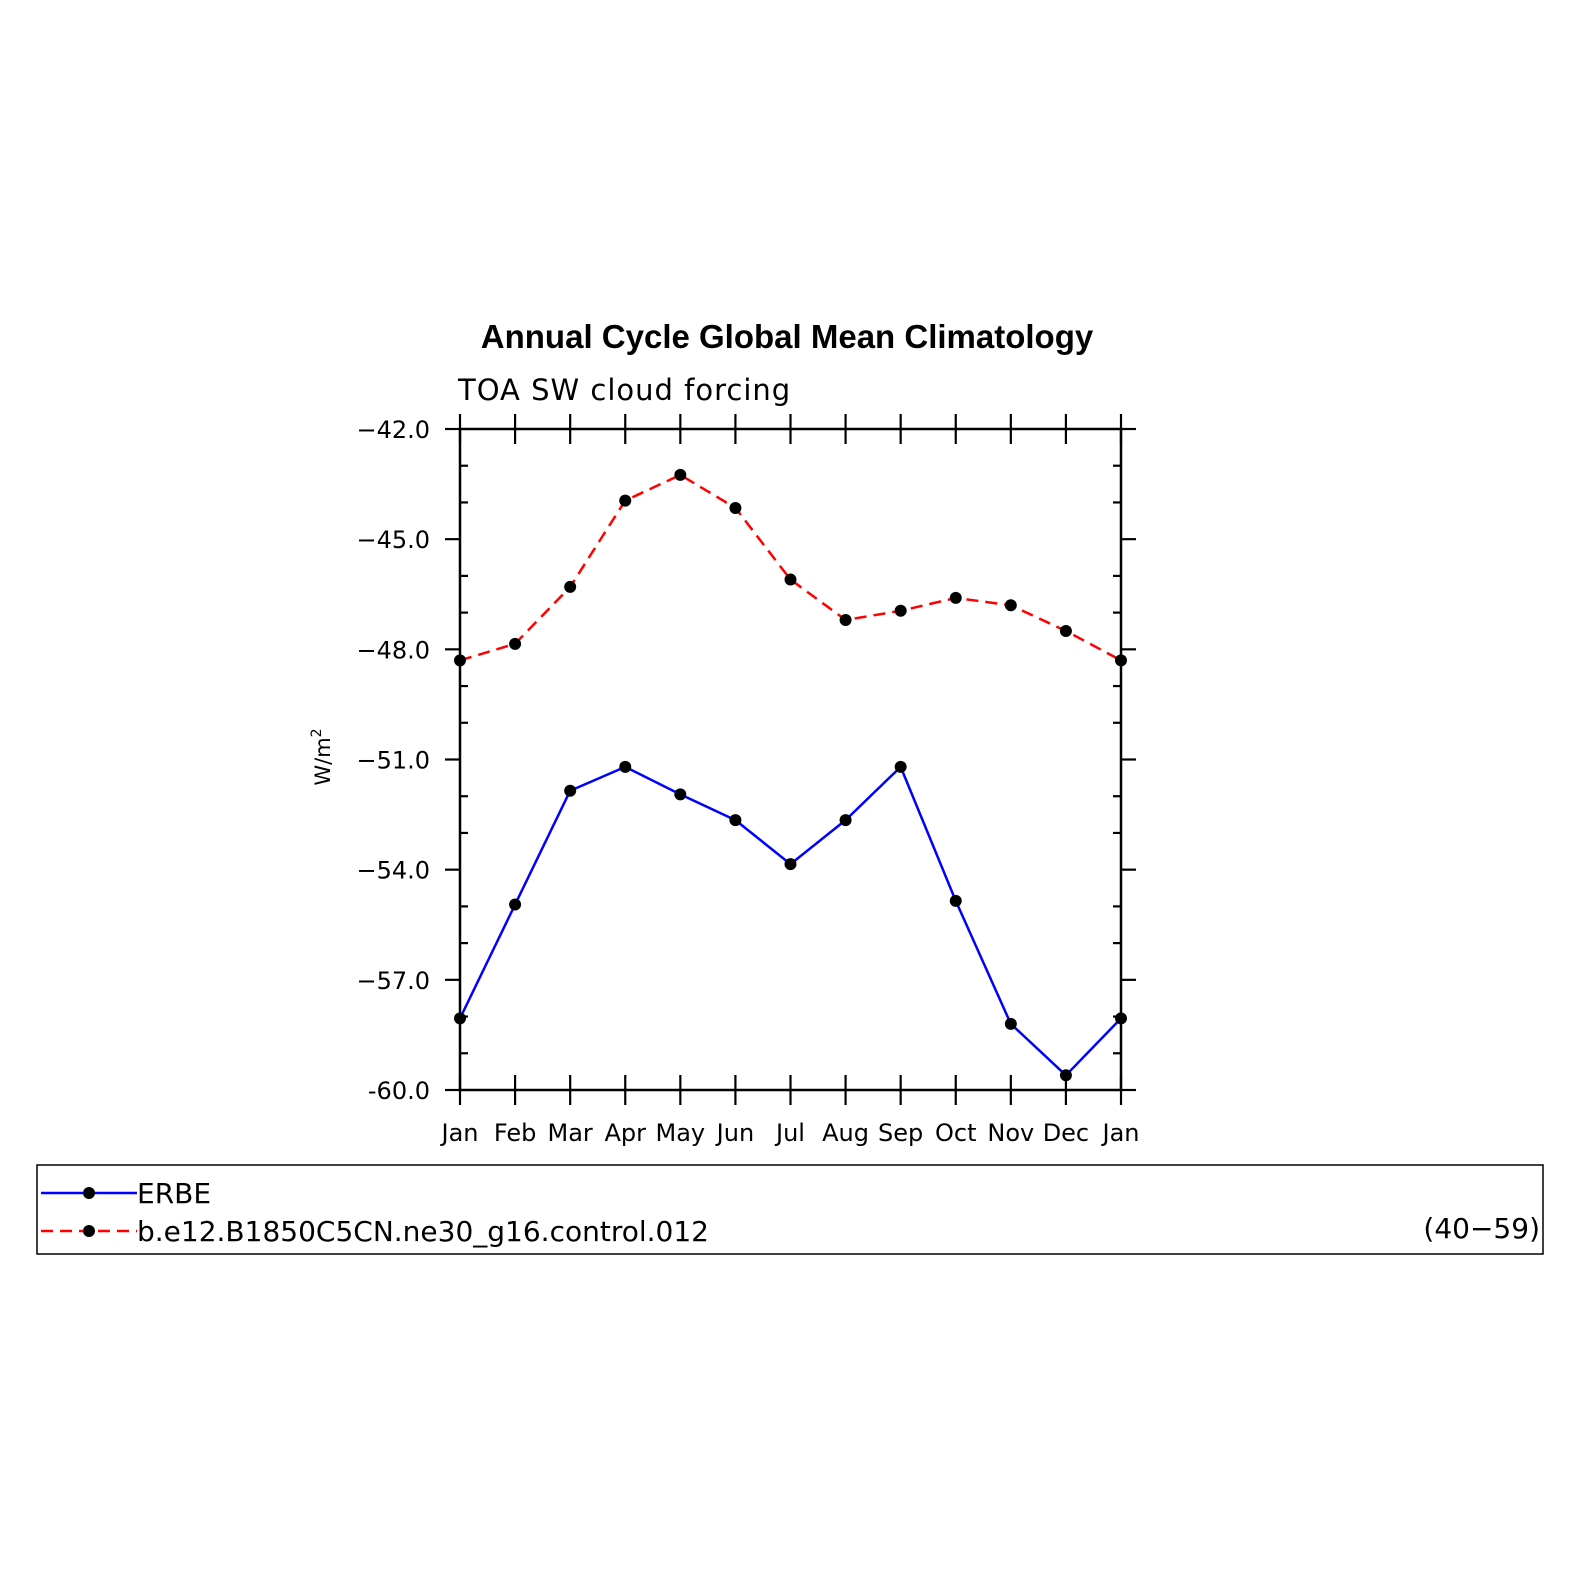 Image resolution: width=1575 pixels, height=1575 pixels. Describe the element at coordinates (789, 1133) in the screenshot. I see `x-tick-label: Jul` at that location.